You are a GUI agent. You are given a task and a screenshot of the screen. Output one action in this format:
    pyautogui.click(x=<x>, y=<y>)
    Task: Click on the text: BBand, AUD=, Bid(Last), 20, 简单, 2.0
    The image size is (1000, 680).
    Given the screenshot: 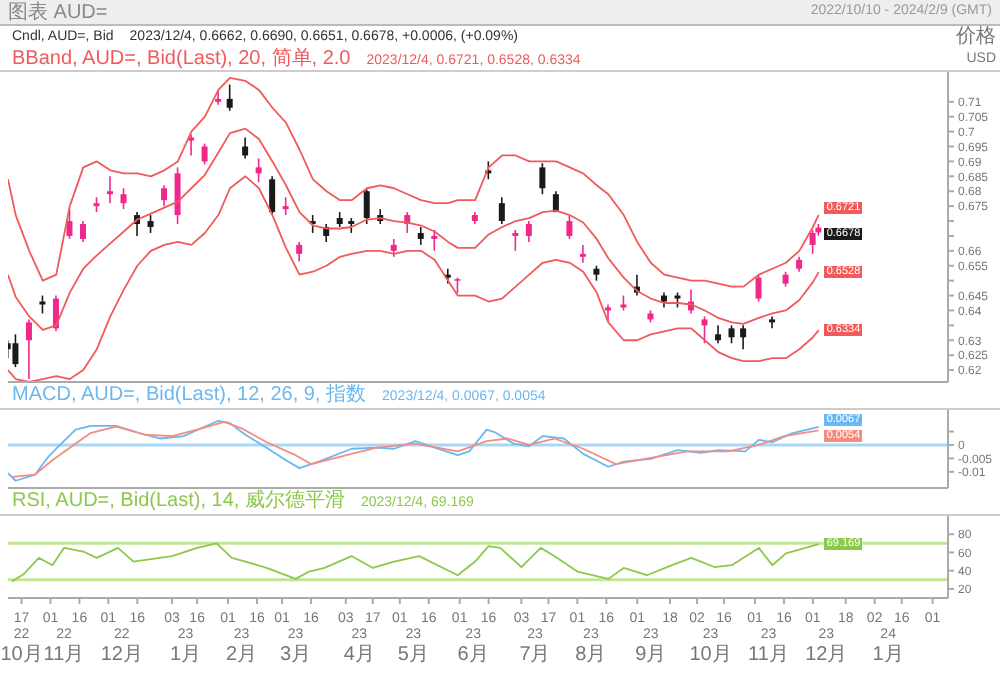 What is the action you would take?
    pyautogui.click(x=181, y=59)
    